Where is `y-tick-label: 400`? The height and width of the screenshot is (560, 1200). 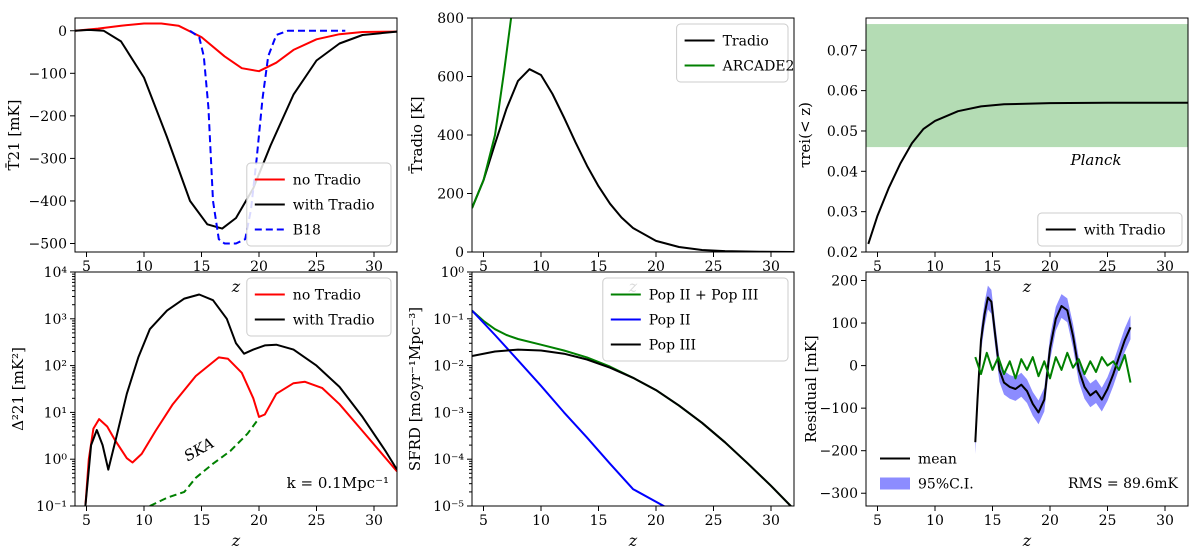 y-tick-label: 400 is located at coordinates (450, 136).